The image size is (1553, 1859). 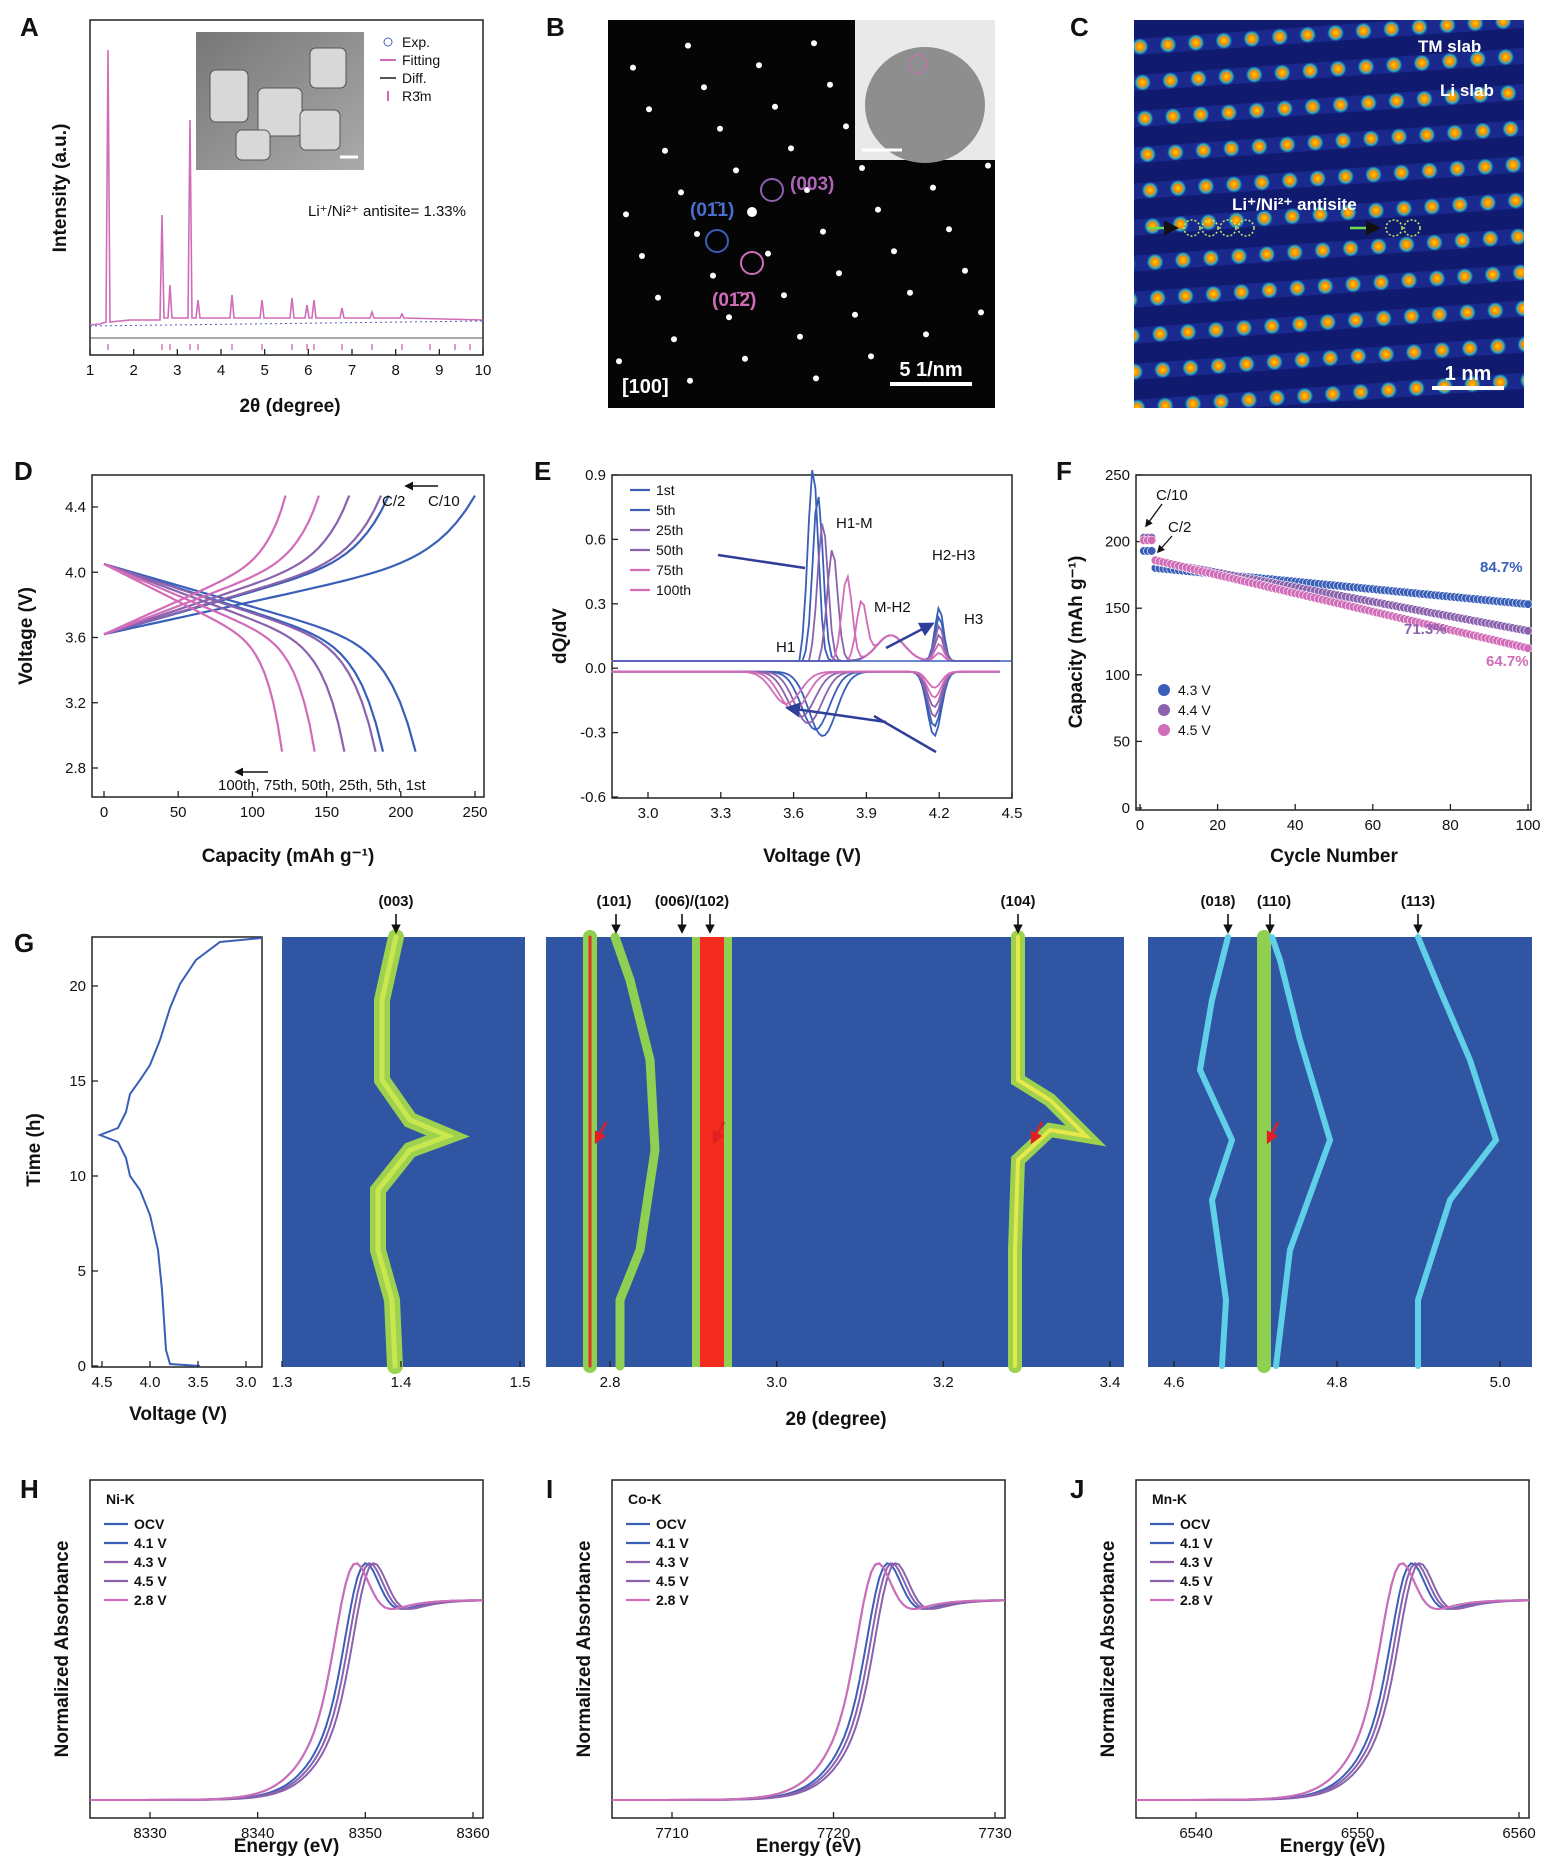 What do you see at coordinates (288, 364) in the screenshot?
I see `panel-a-xticks: 1 2 3 4 5 6 7 8 9 10` at bounding box center [288, 364].